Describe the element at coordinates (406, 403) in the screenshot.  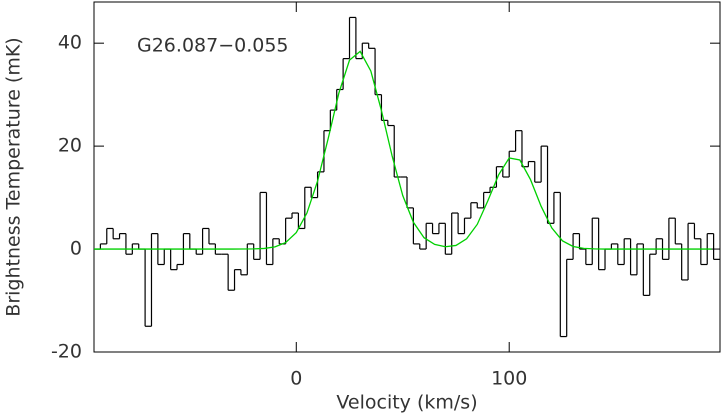
I see `x-axis-label: Velocity (km/s)` at that location.